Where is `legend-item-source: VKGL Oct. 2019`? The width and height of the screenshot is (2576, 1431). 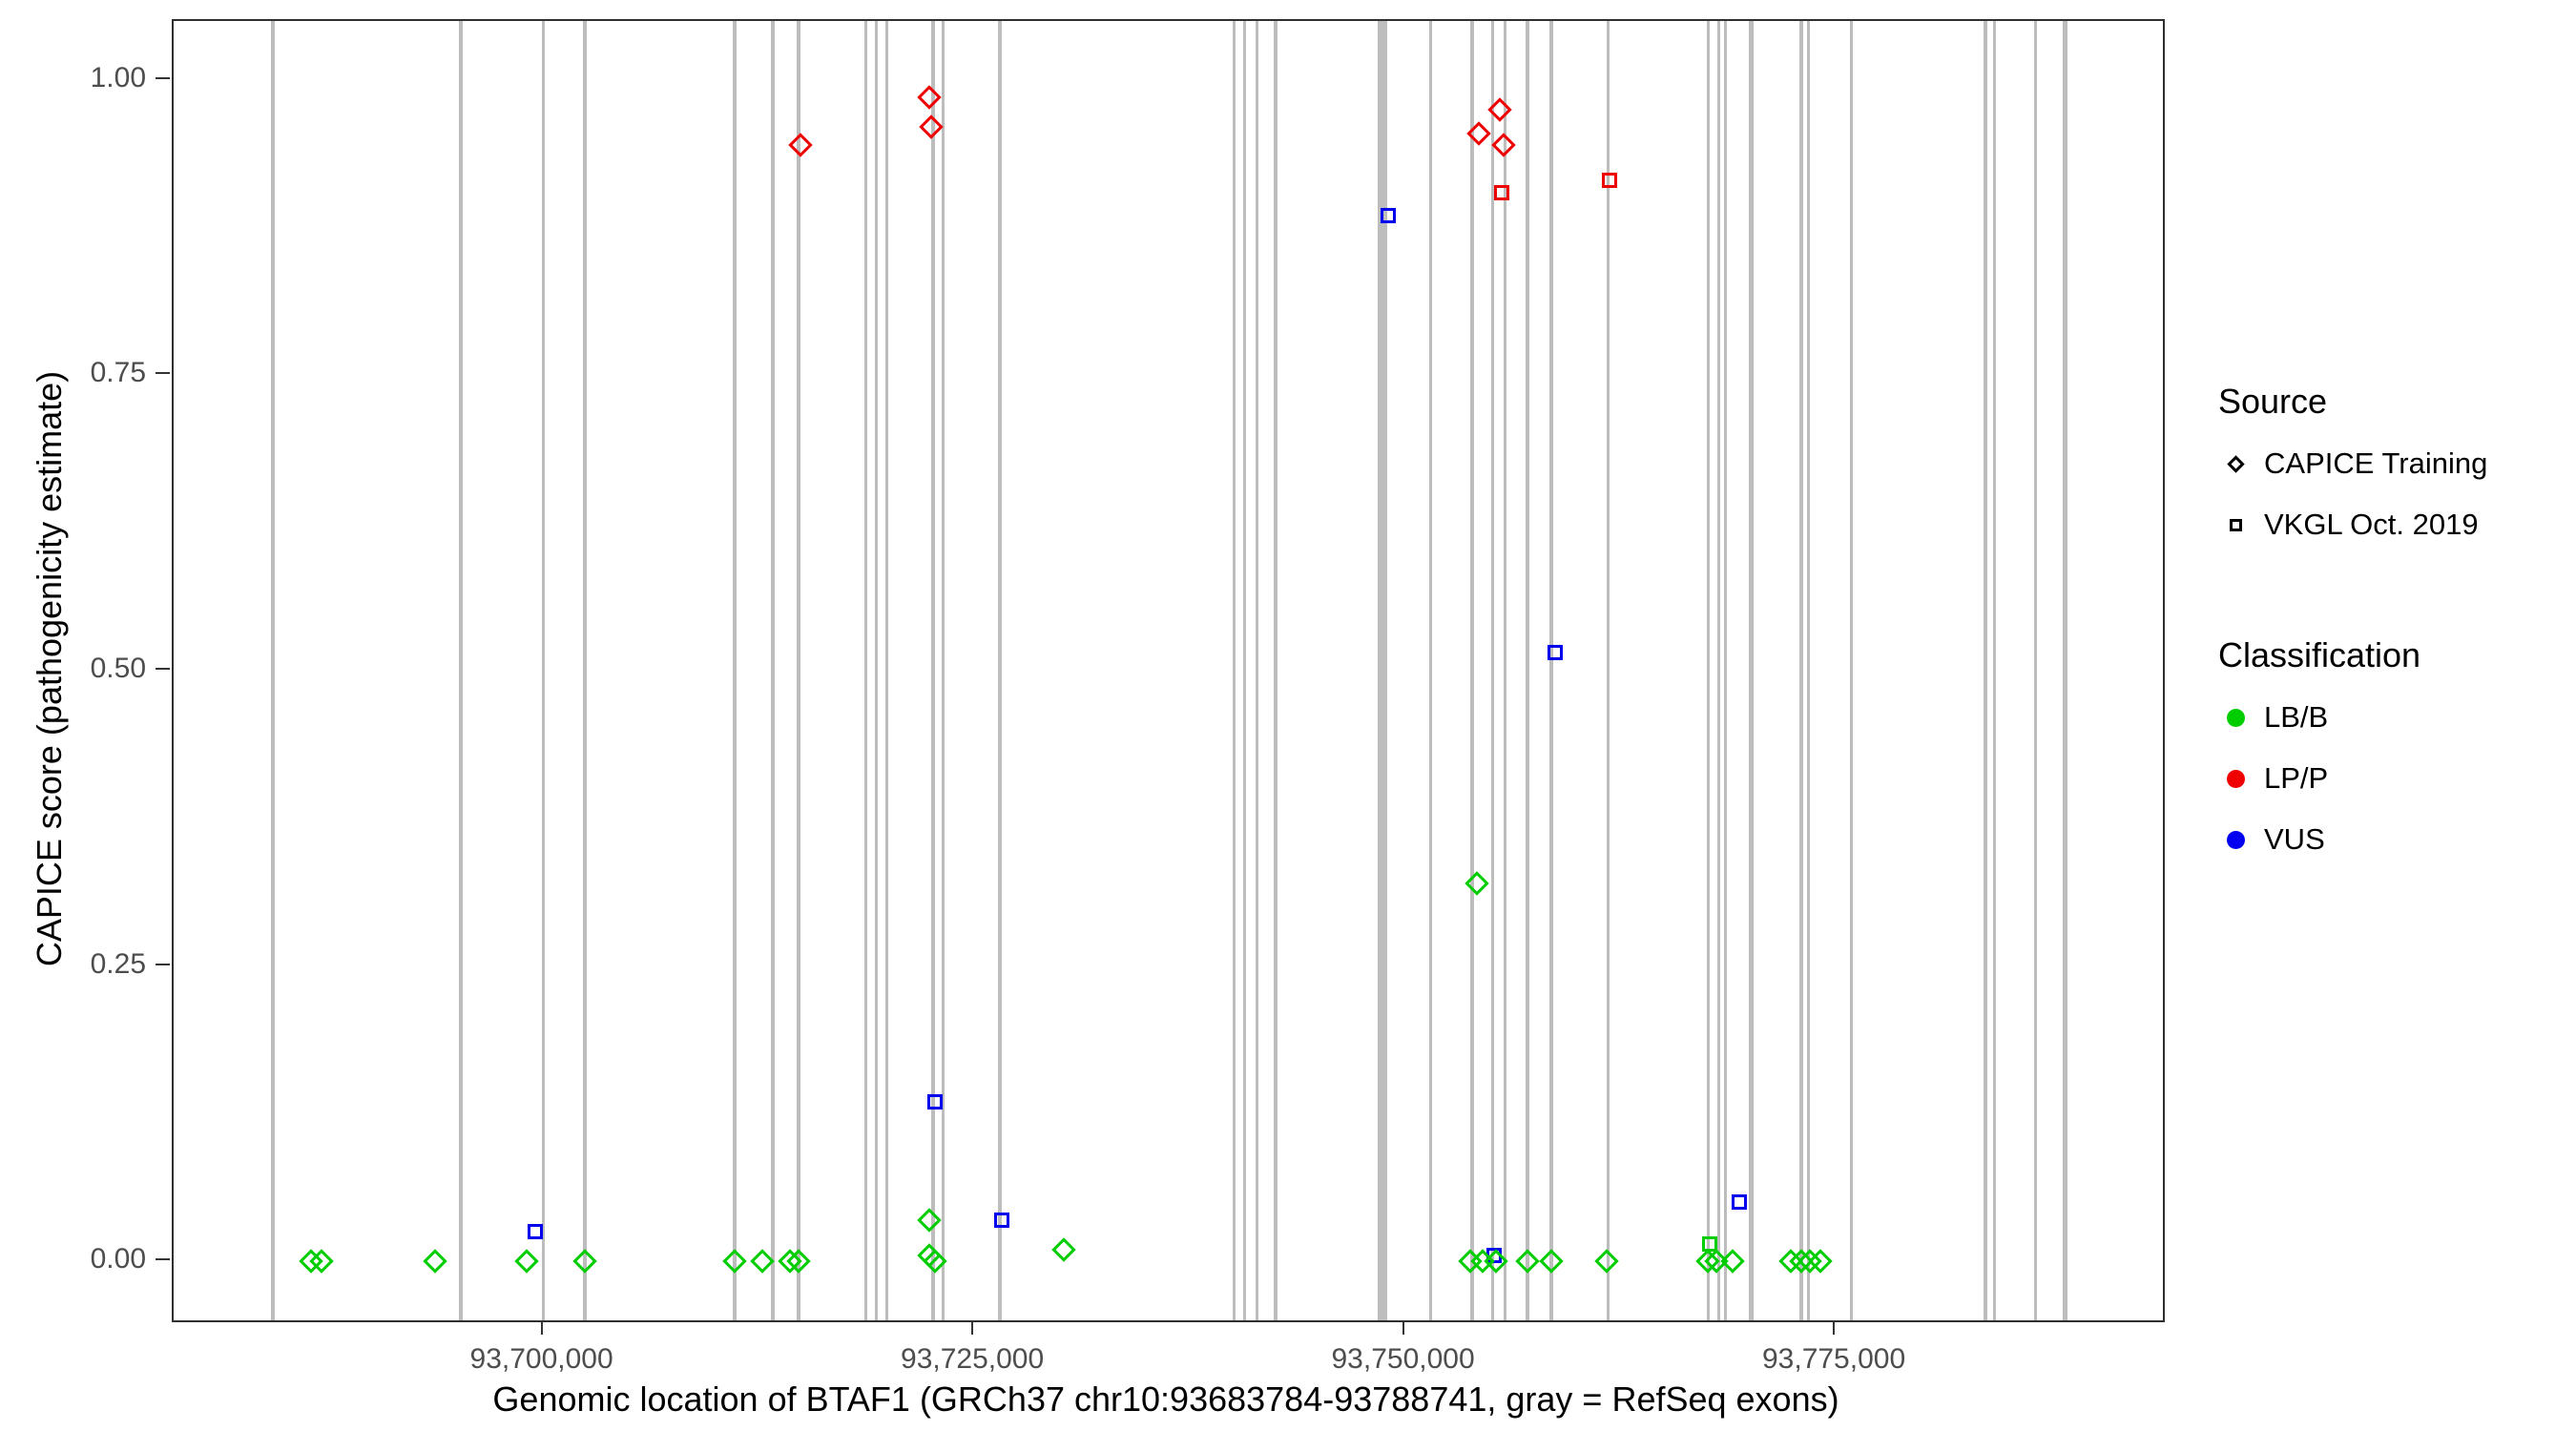 legend-item-source: VKGL Oct. 2019 is located at coordinates (2390, 525).